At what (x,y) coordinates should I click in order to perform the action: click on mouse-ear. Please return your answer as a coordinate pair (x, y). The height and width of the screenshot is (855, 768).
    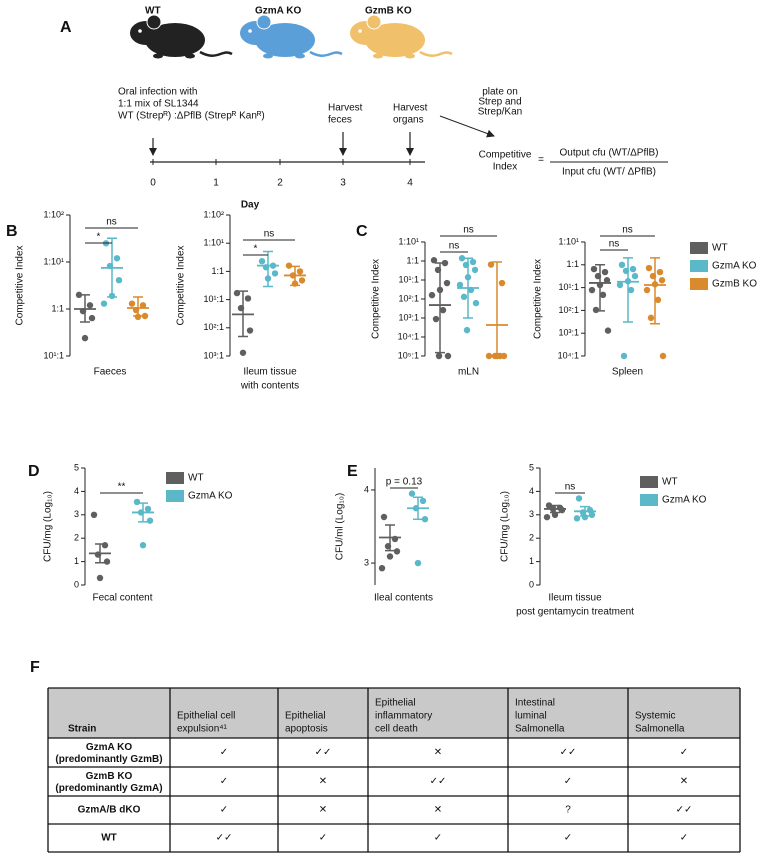
    Looking at the image, I should click on (374, 22).